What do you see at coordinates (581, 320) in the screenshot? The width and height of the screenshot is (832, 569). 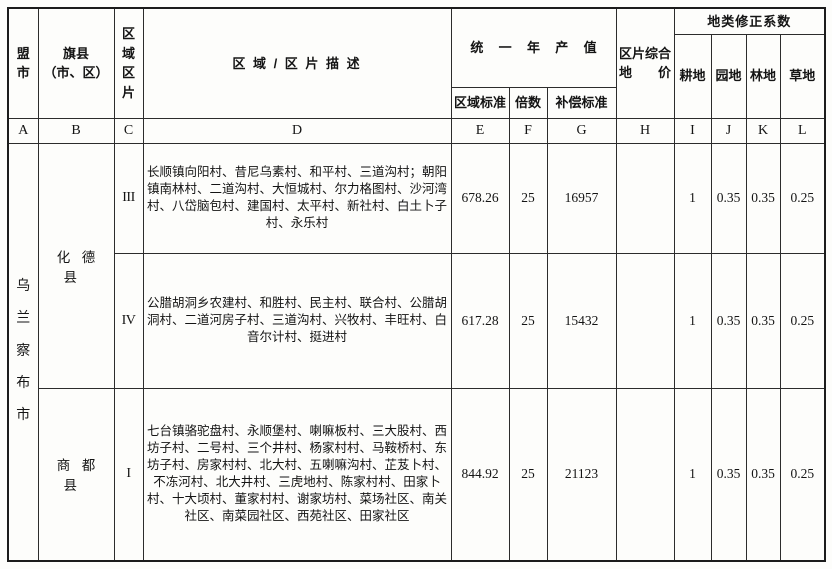 I see `cell-compensation-standard: 15432` at bounding box center [581, 320].